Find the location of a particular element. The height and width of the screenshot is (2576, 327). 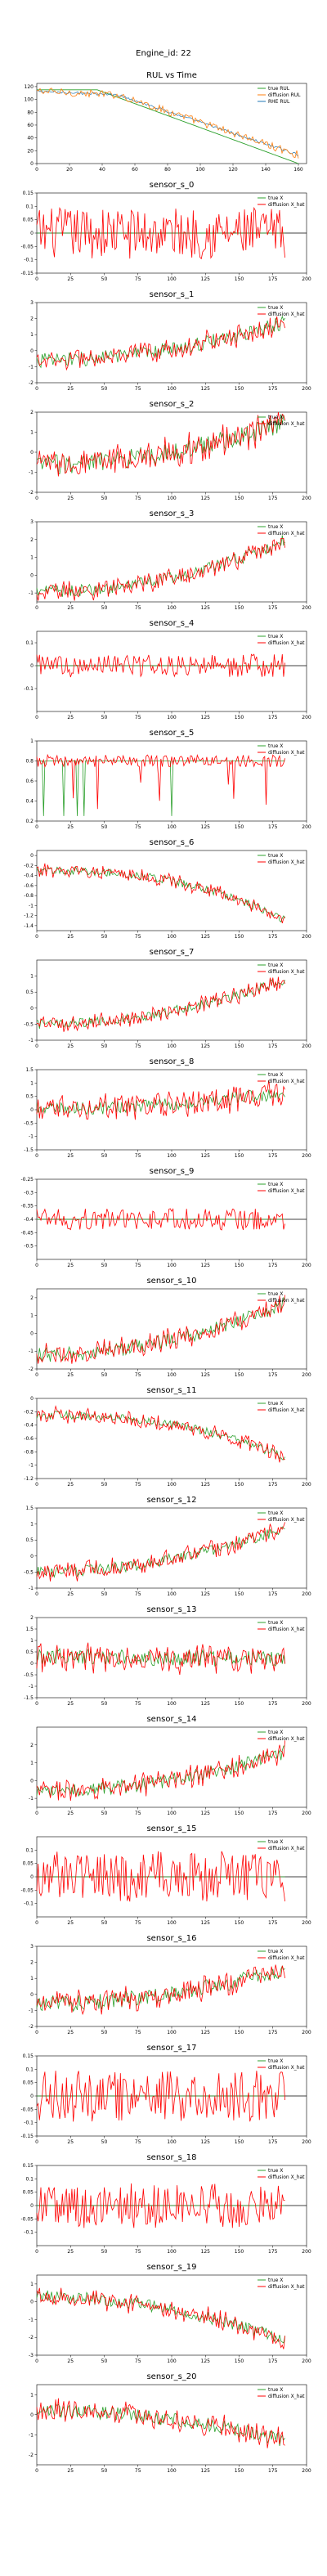

chart-title: sensor_s_14 is located at coordinates (171, 1719).